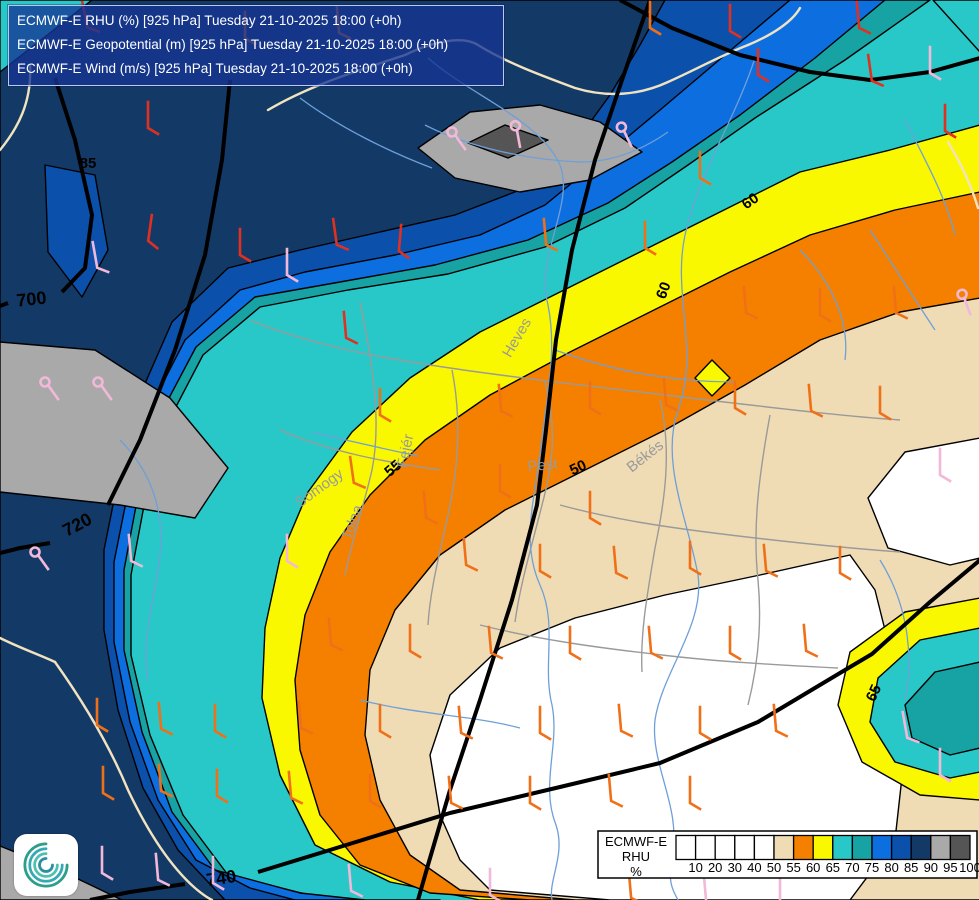 This screenshot has height=900, width=979. Describe the element at coordinates (735, 867) in the screenshot. I see `legend-tick-value: 30` at that location.